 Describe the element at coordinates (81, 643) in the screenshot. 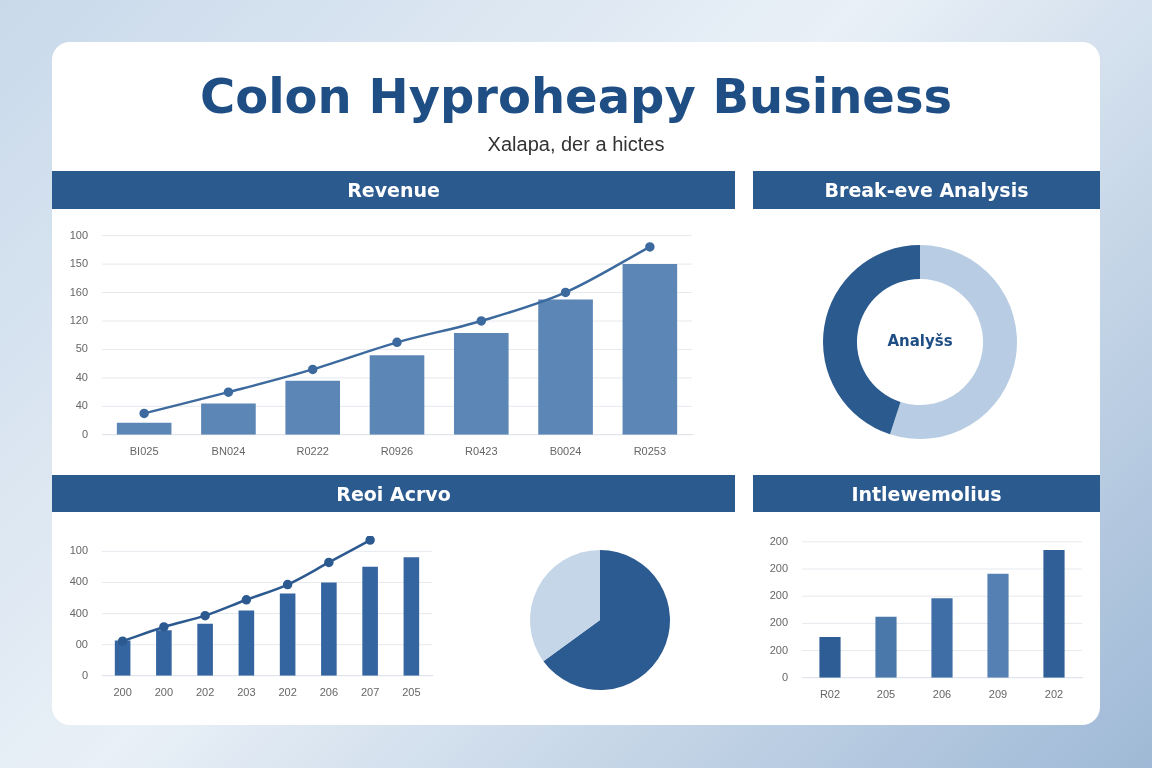

I see `text: 00` at that location.